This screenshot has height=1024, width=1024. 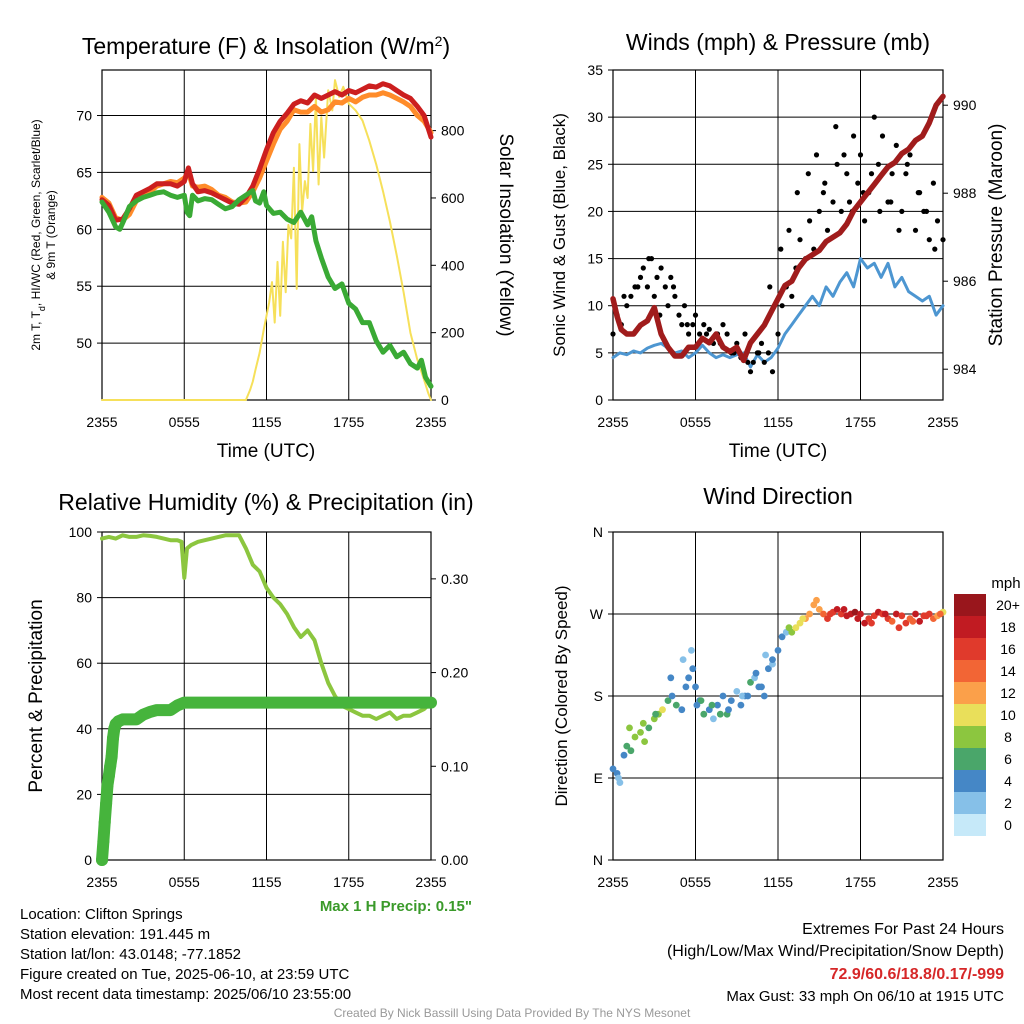 What do you see at coordinates (454, 766) in the screenshot?
I see `rh-y2-tick-label: 0.10` at bounding box center [454, 766].